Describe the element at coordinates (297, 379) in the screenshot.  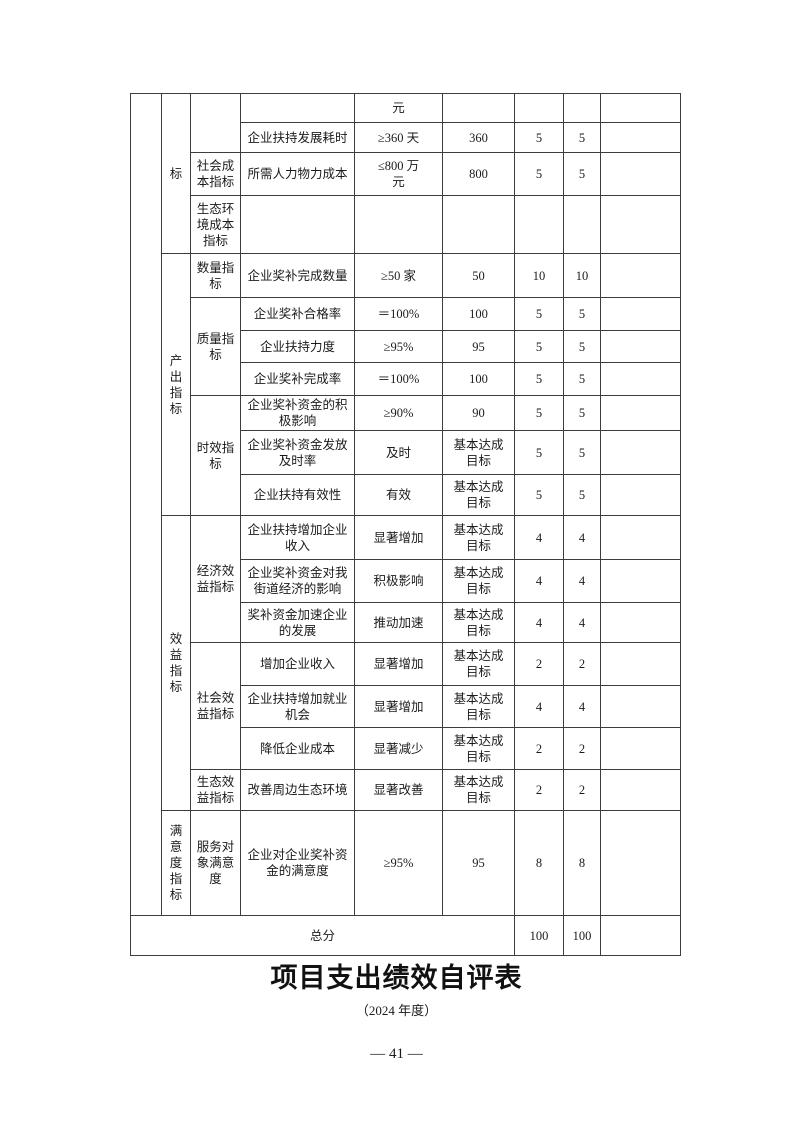
I see `indicator-name-cell: 企业奖补完成率` at that location.